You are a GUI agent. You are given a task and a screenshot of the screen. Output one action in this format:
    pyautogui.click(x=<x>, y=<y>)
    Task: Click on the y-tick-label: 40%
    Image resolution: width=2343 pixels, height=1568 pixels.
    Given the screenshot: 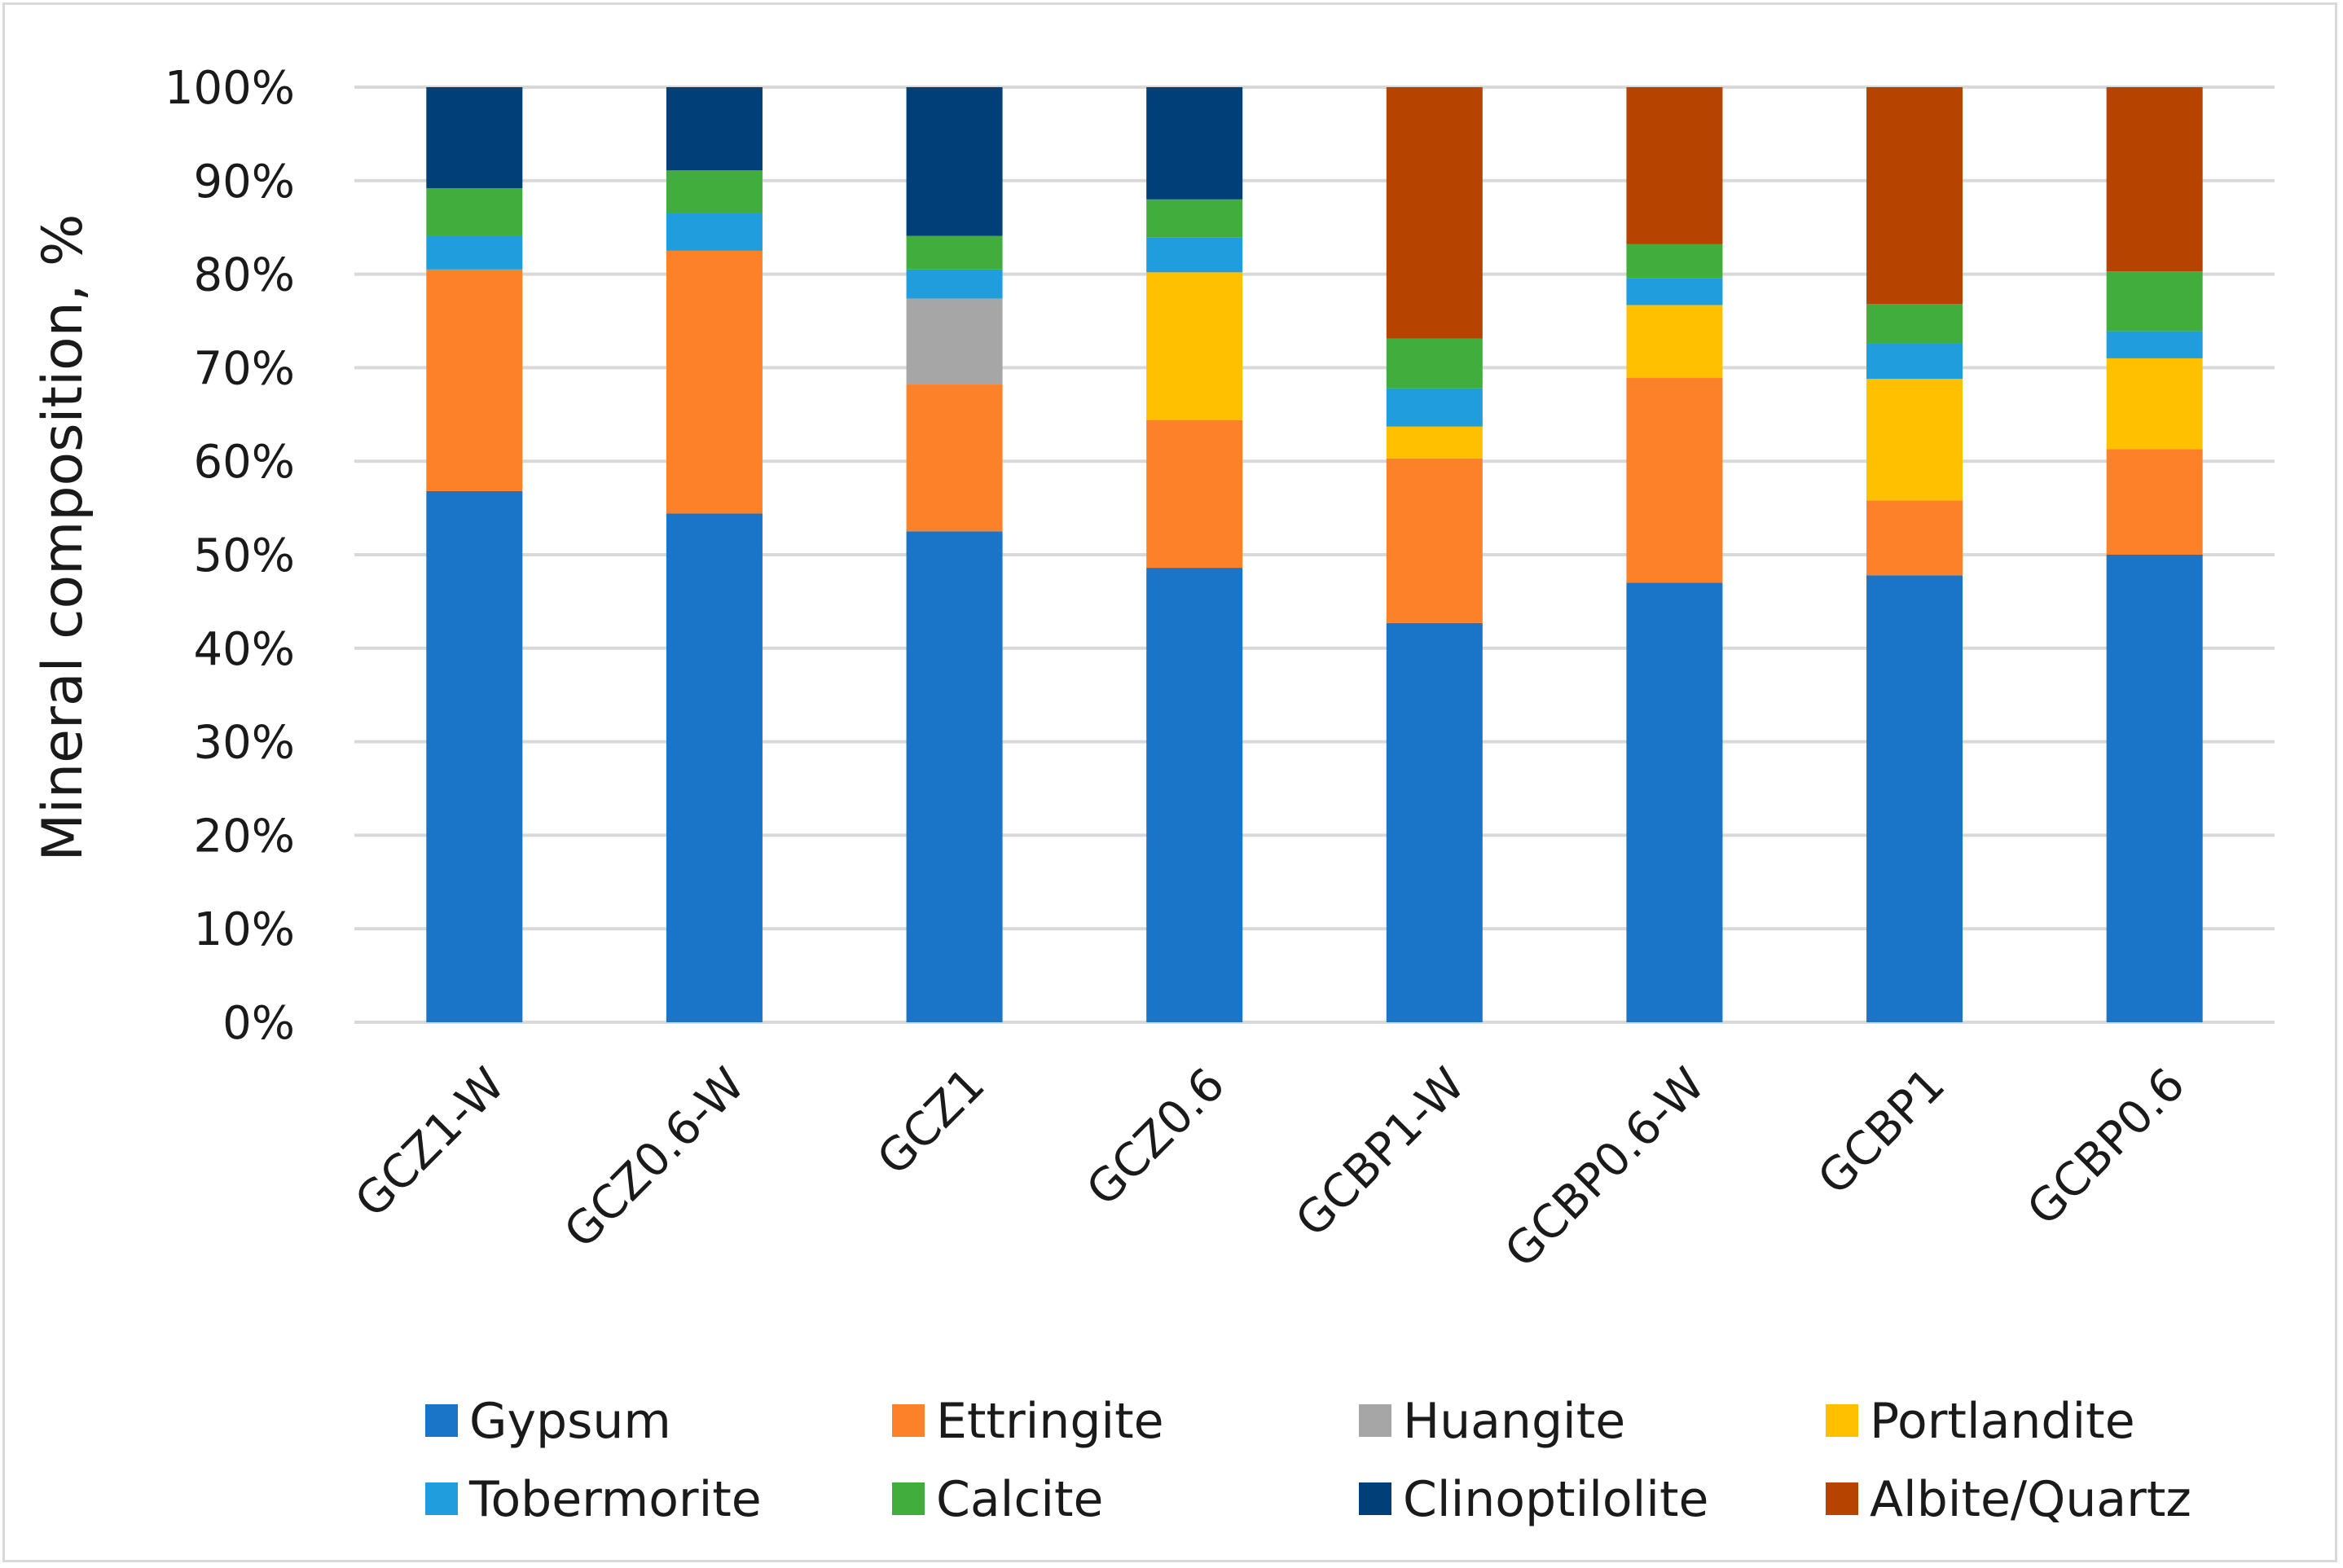 What is the action you would take?
    pyautogui.click(x=244, y=649)
    